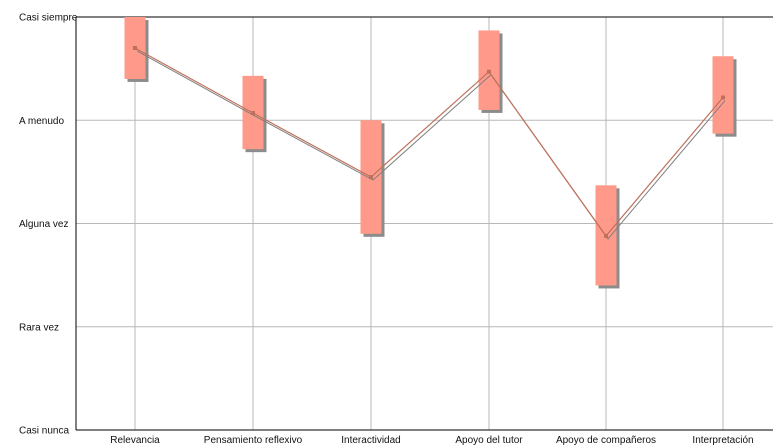  What do you see at coordinates (41, 121) in the screenshot?
I see `y-tick-label: A menudo` at bounding box center [41, 121].